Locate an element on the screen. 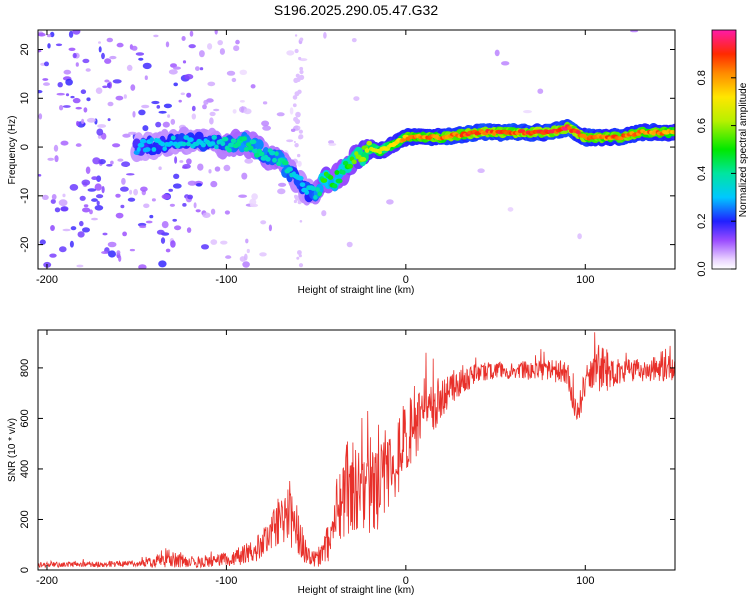  x-tick-label: 100 is located at coordinates (585, 280).